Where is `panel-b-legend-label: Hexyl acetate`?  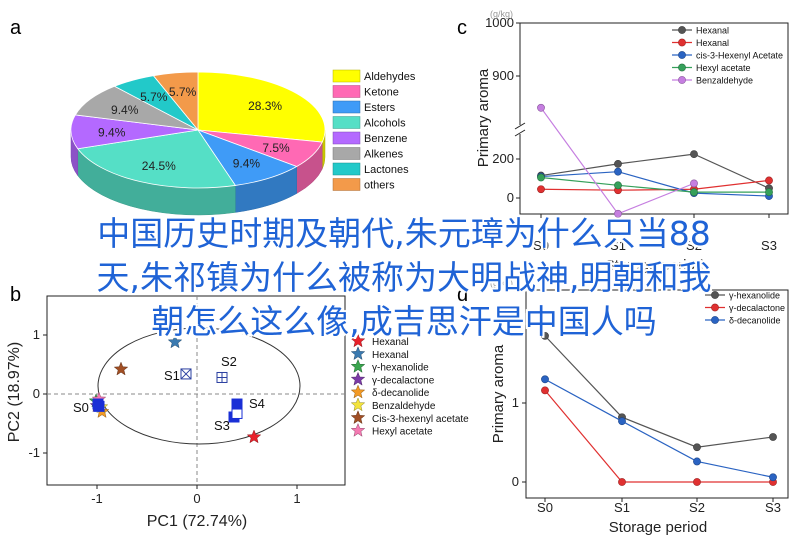
panel-b-legend-label: Hexyl acetate is located at coordinates (402, 432).